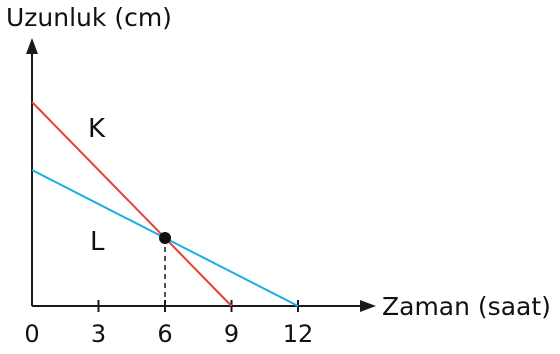 Image resolution: width=560 pixels, height=354 pixels. What do you see at coordinates (164, 334) in the screenshot?
I see `x-tick-label: 6` at bounding box center [164, 334].